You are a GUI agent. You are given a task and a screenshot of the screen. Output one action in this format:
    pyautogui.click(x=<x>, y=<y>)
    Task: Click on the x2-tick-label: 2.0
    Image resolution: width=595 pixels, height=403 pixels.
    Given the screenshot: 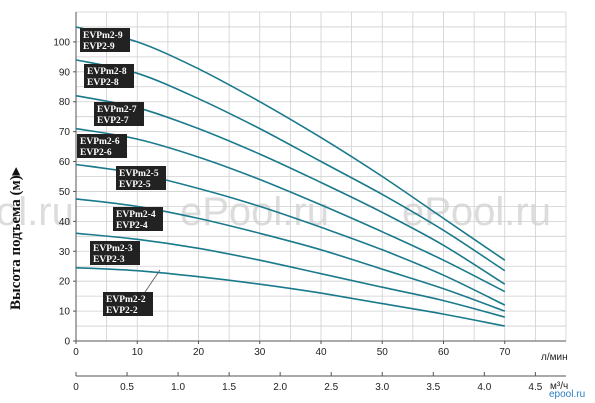 What is the action you would take?
    pyautogui.click(x=280, y=387)
    